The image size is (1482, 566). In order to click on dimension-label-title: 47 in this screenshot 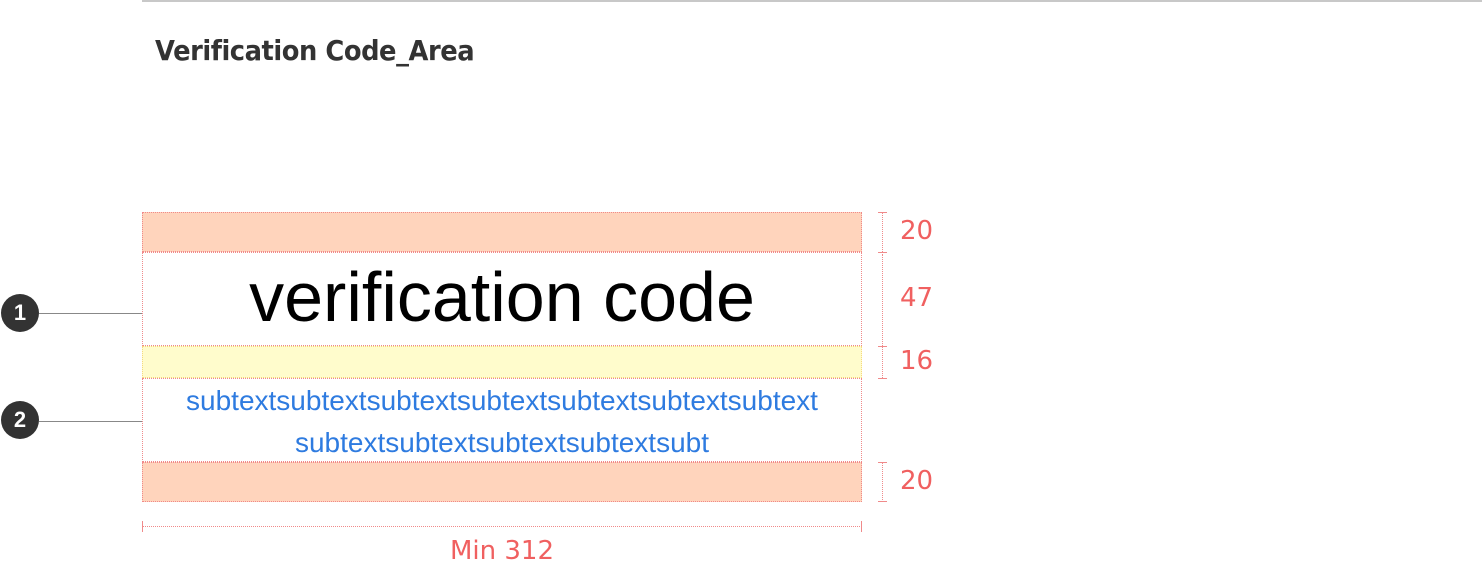, I will do `click(917, 298)`.